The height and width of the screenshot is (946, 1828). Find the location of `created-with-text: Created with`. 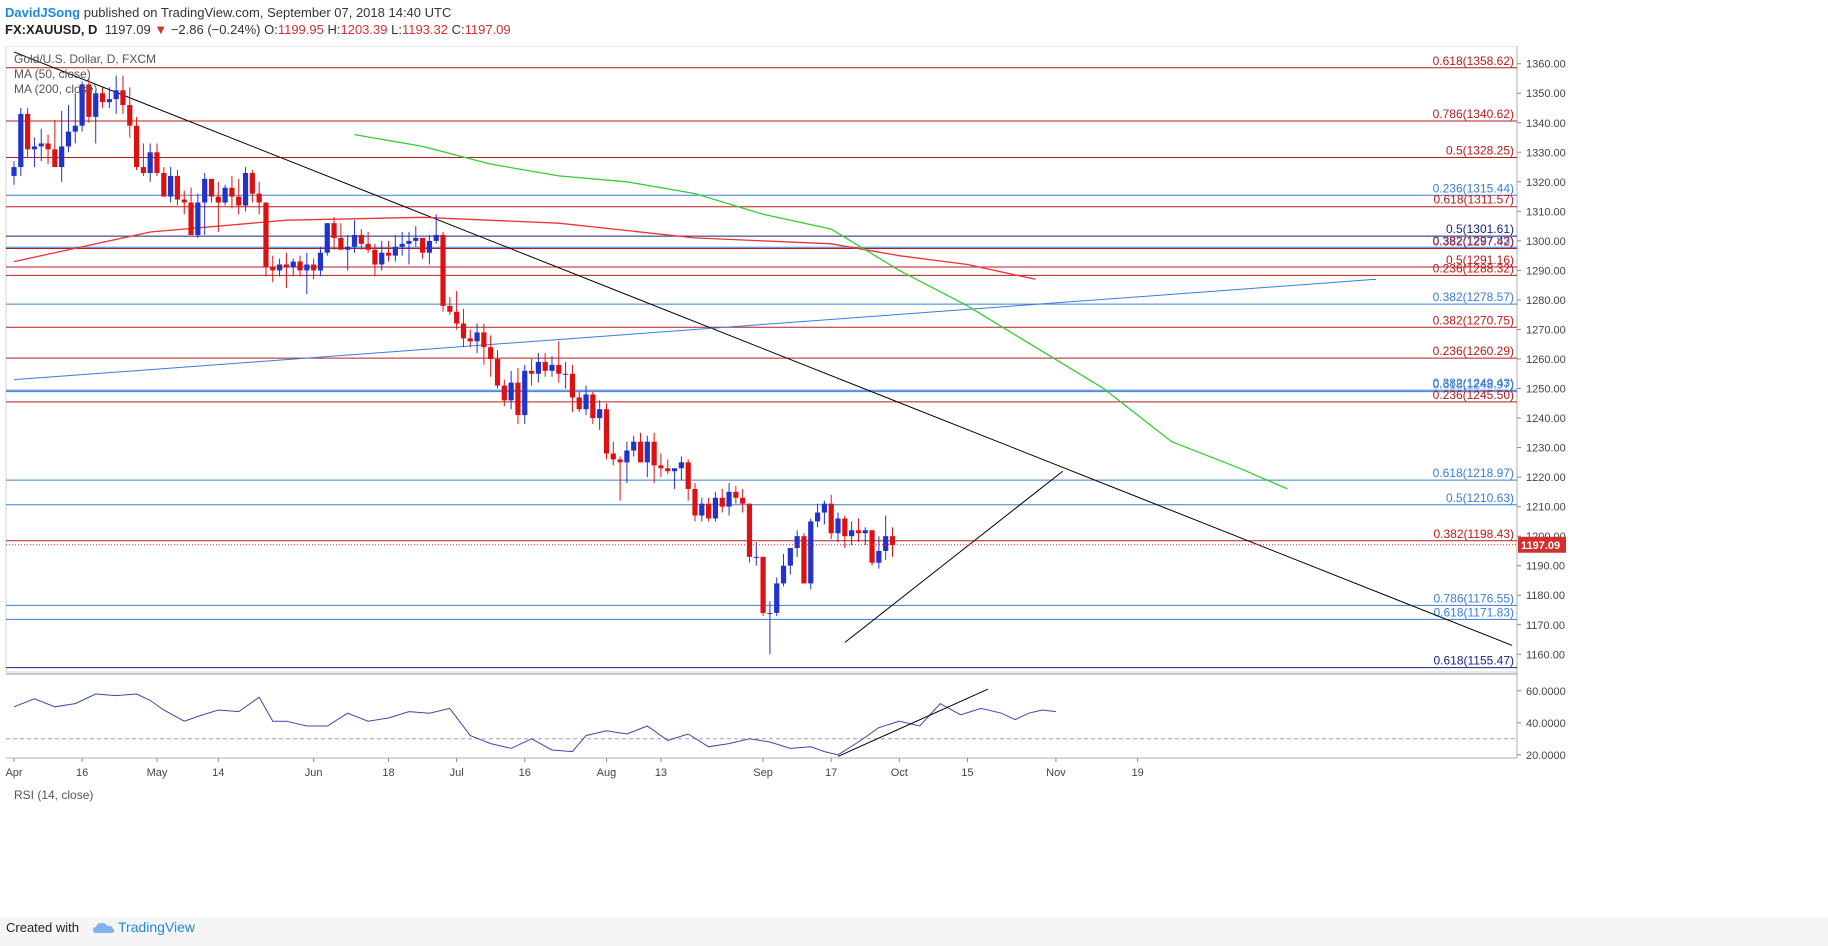

created-with-text: Created with is located at coordinates (42, 927).